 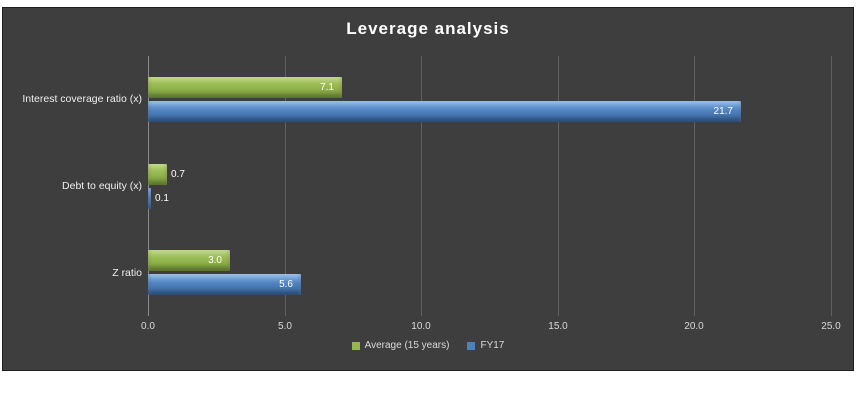 What do you see at coordinates (127, 272) in the screenshot?
I see `category-label: Z ratio` at bounding box center [127, 272].